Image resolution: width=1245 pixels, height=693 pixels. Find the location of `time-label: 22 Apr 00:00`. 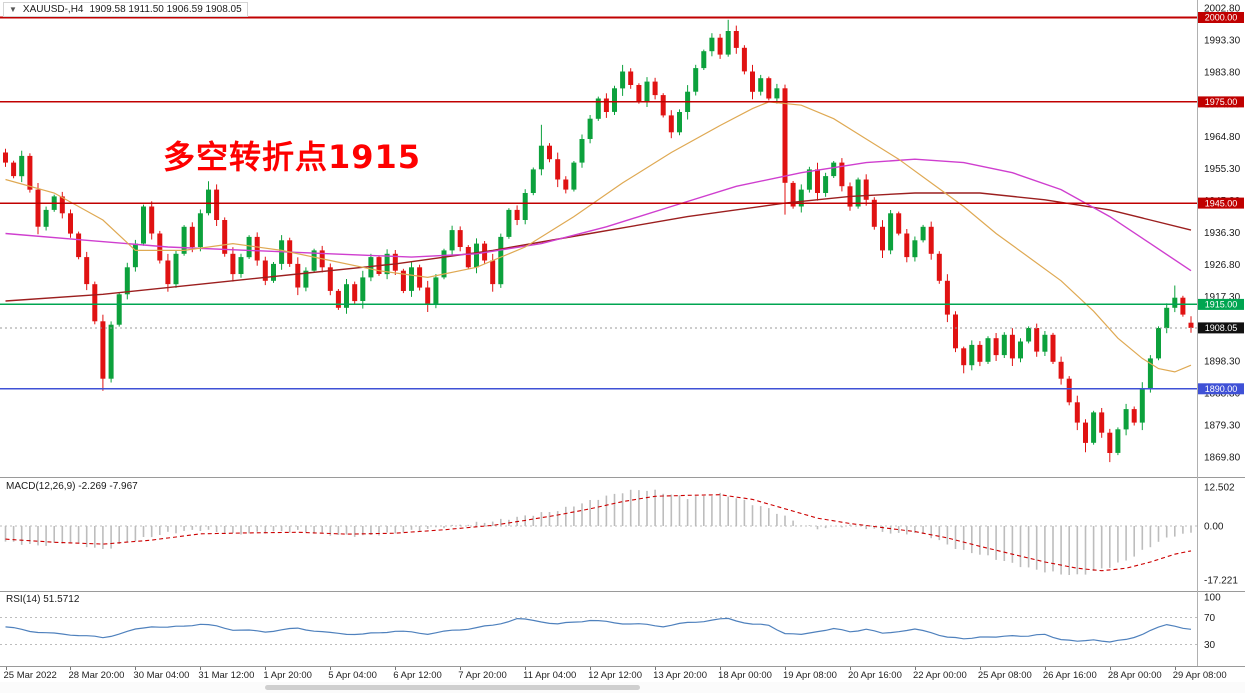

time-label: 22 Apr 00:00 is located at coordinates (939, 675).